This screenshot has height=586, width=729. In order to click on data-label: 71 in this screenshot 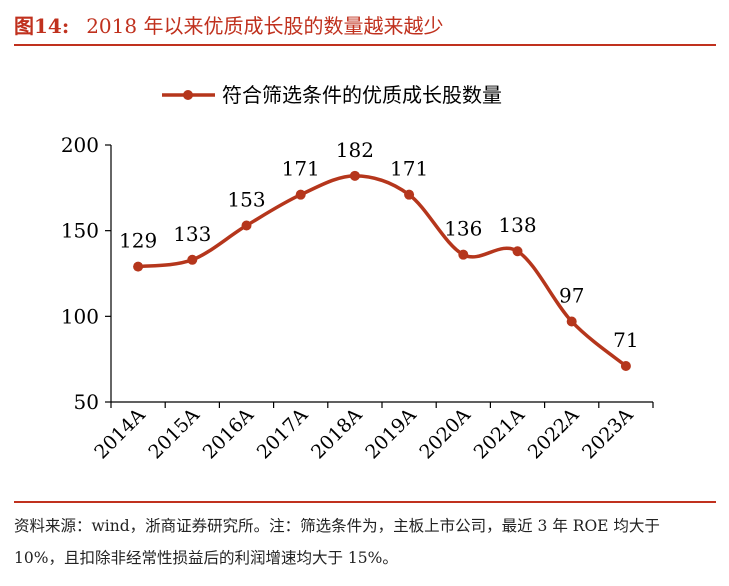, I will do `click(625, 340)`.